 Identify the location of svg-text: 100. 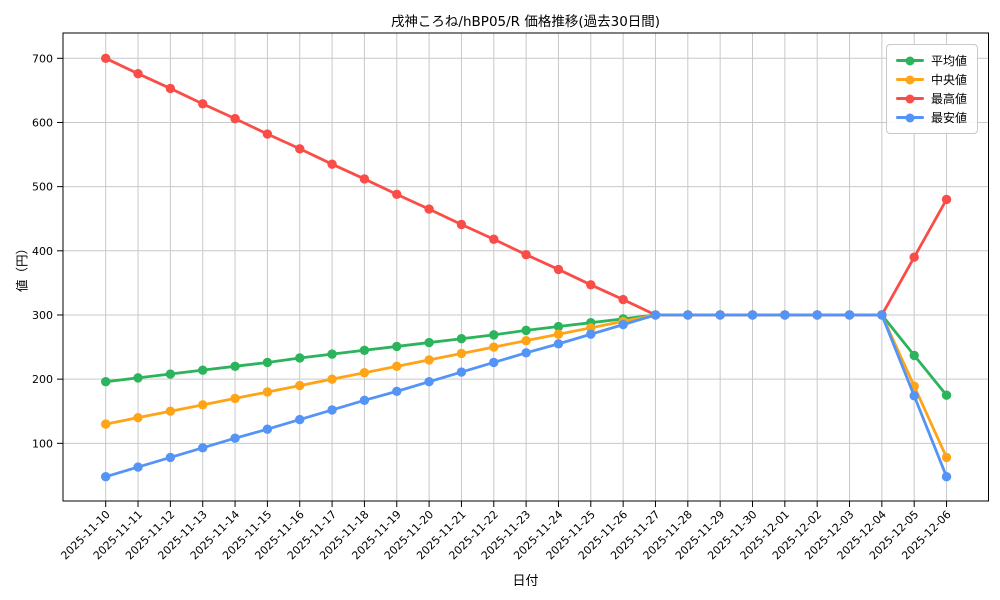
(42, 443).